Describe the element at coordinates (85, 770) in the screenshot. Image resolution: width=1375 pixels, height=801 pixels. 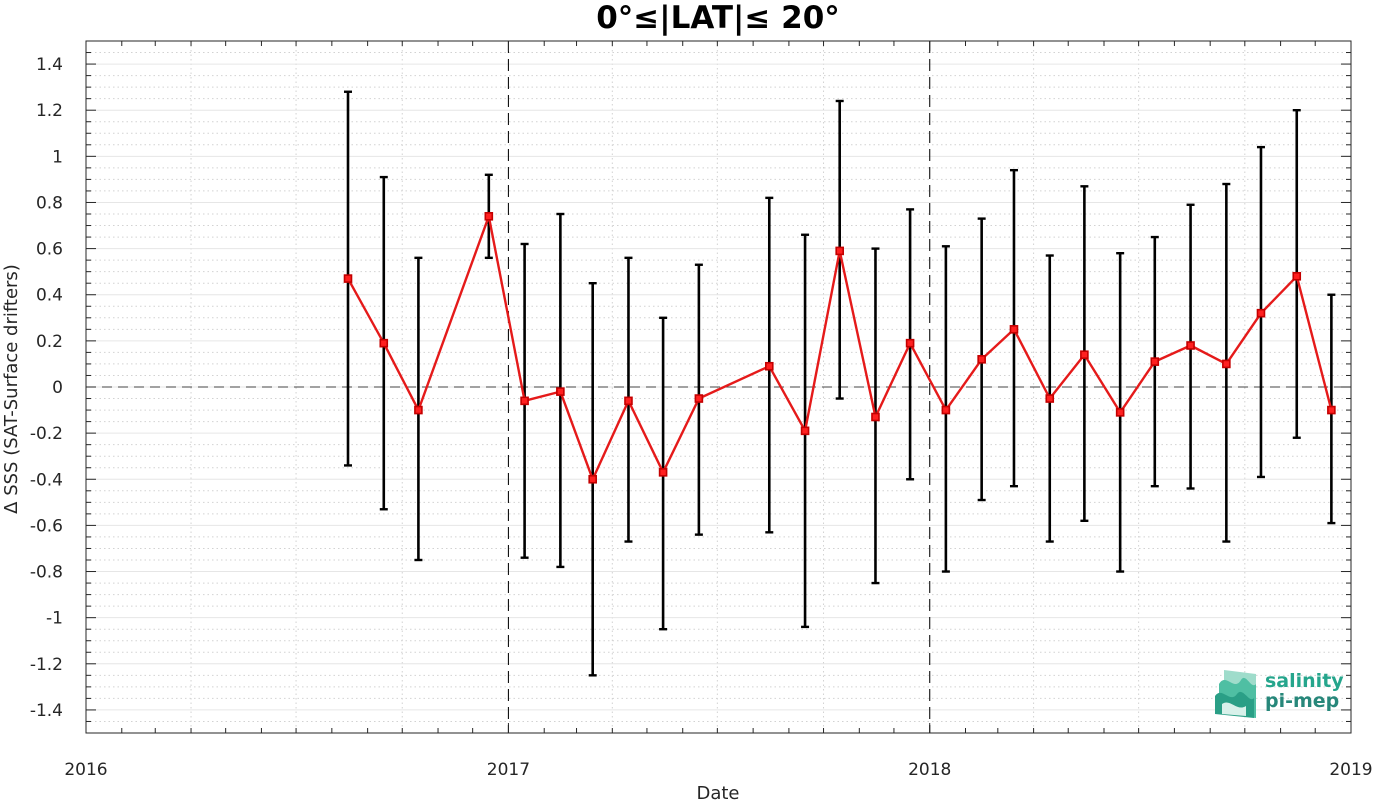
I see `x-tick-label: 2016` at that location.